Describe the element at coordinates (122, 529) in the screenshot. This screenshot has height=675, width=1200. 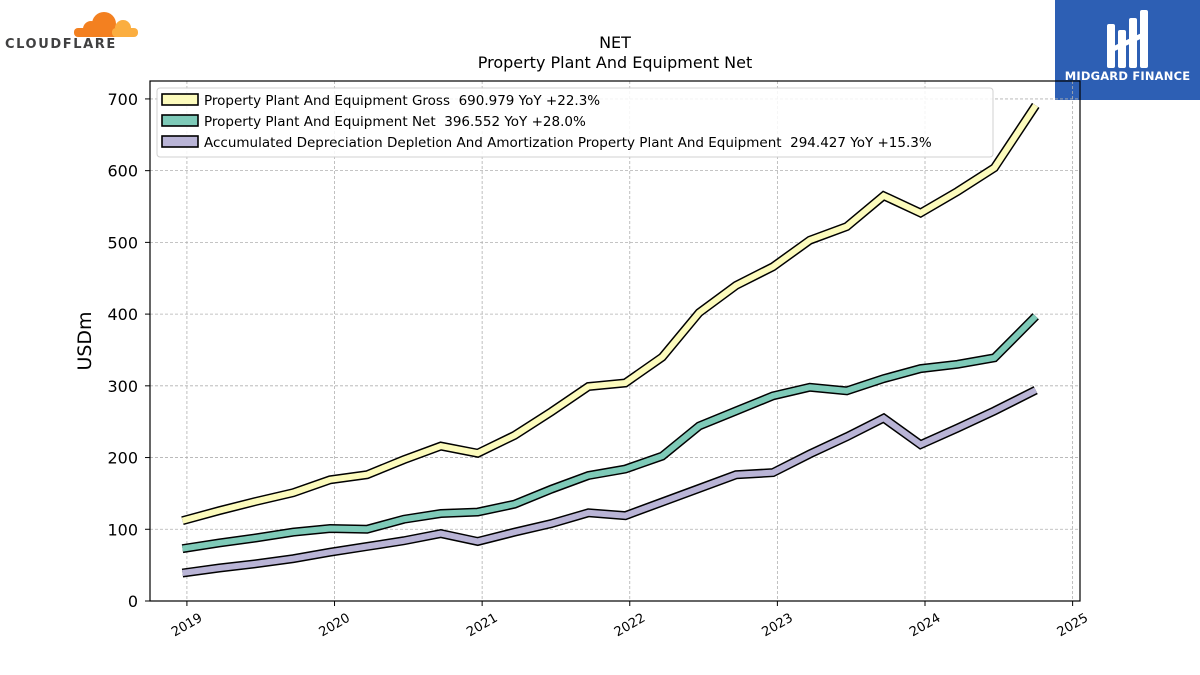
I see `y-tick-label: 100` at that location.